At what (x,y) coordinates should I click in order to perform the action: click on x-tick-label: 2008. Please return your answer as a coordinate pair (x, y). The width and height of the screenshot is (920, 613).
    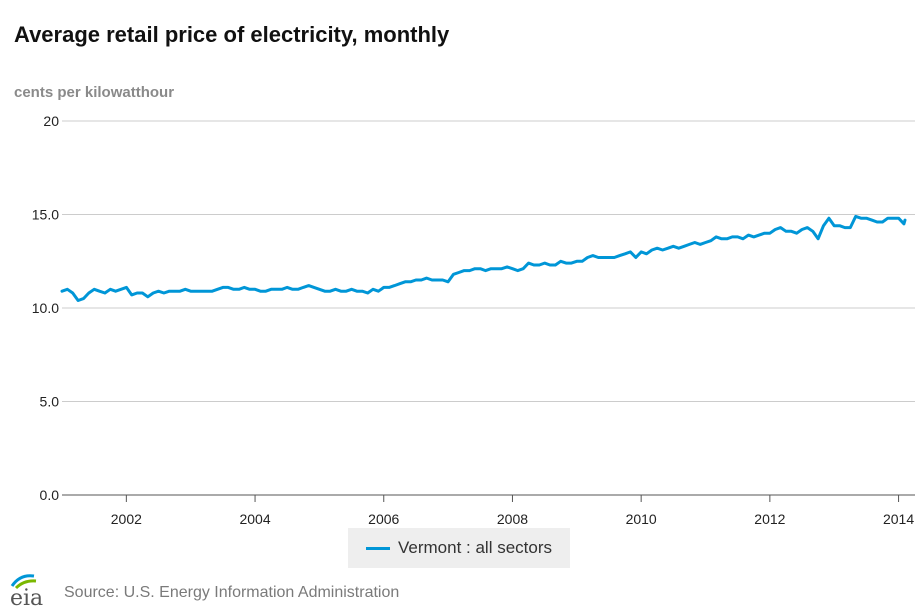
    Looking at the image, I should click on (512, 519).